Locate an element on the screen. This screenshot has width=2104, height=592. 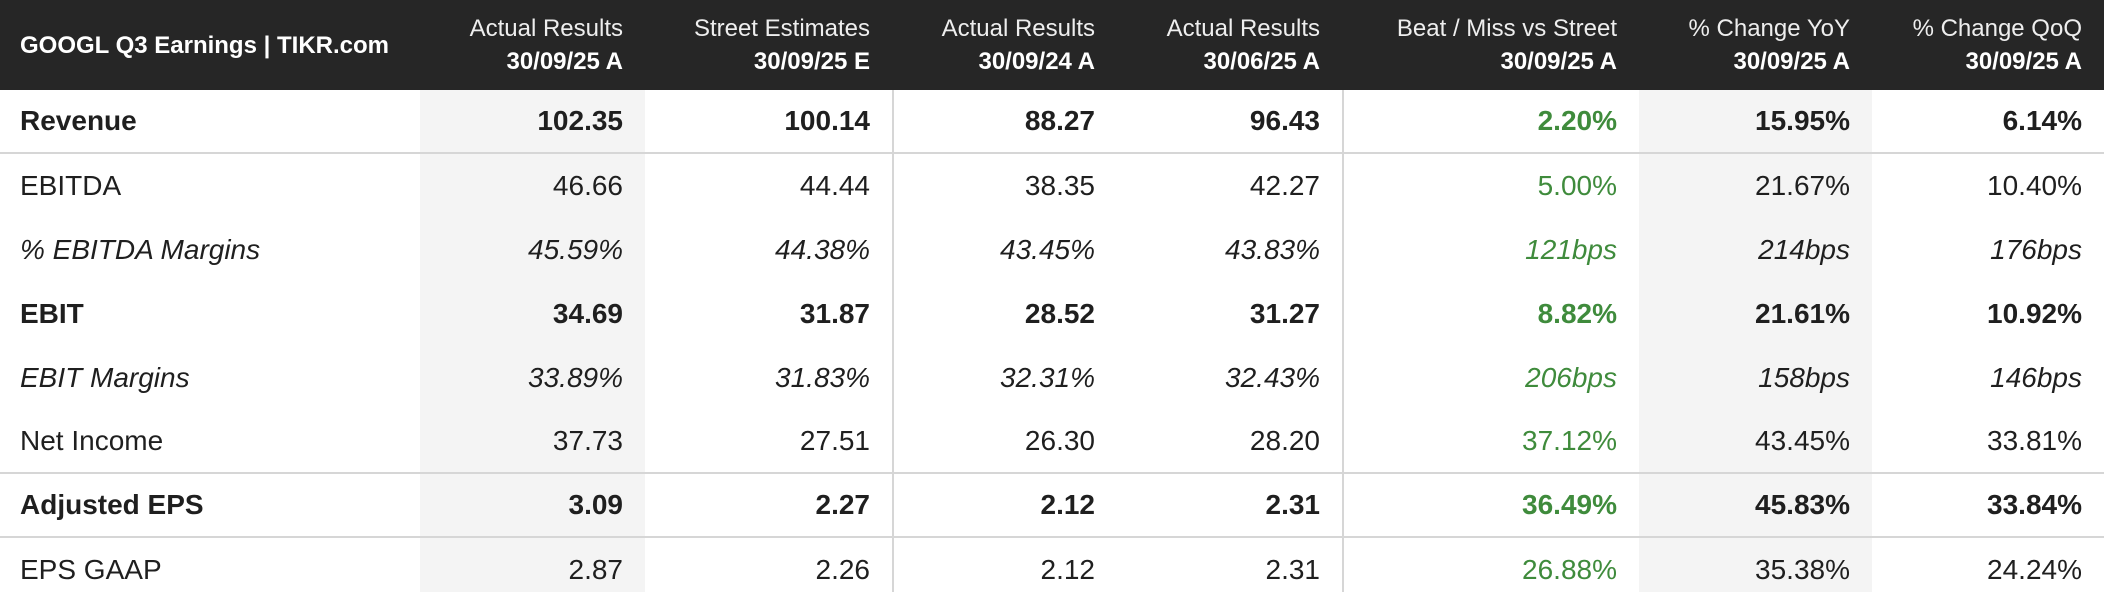
table-cell: 31.87 is located at coordinates (834, 313).